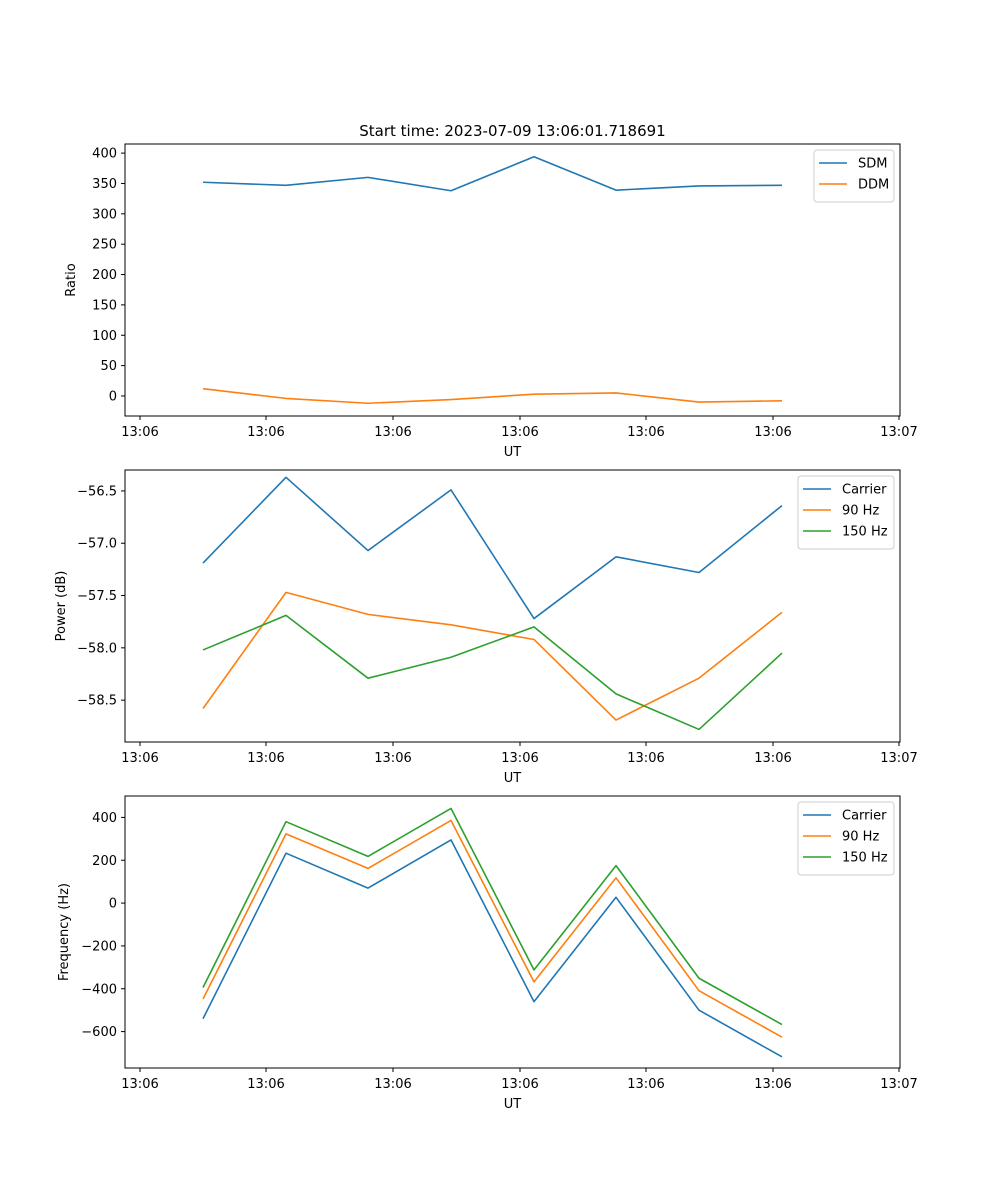  Describe the element at coordinates (872, 164) in the screenshot. I see `legend-label: SDM` at that location.